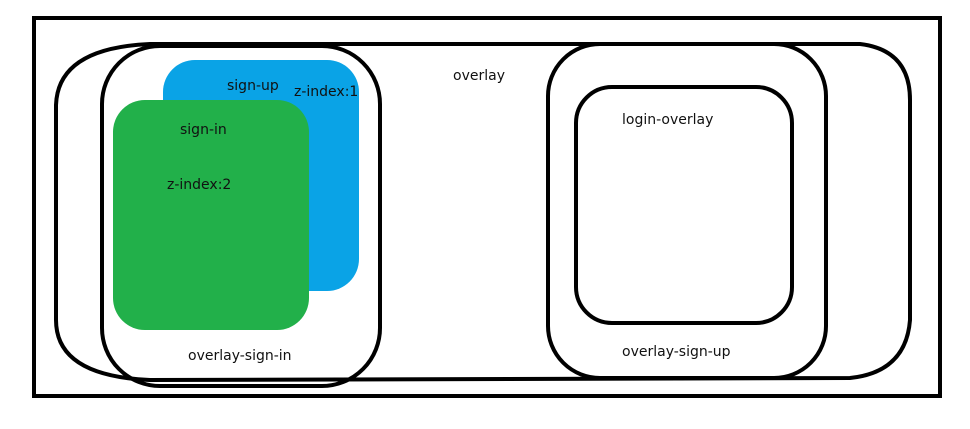 The height and width of the screenshot is (429, 970). Describe the element at coordinates (253, 86) in the screenshot. I see `sign-up-label: sign-up` at that location.